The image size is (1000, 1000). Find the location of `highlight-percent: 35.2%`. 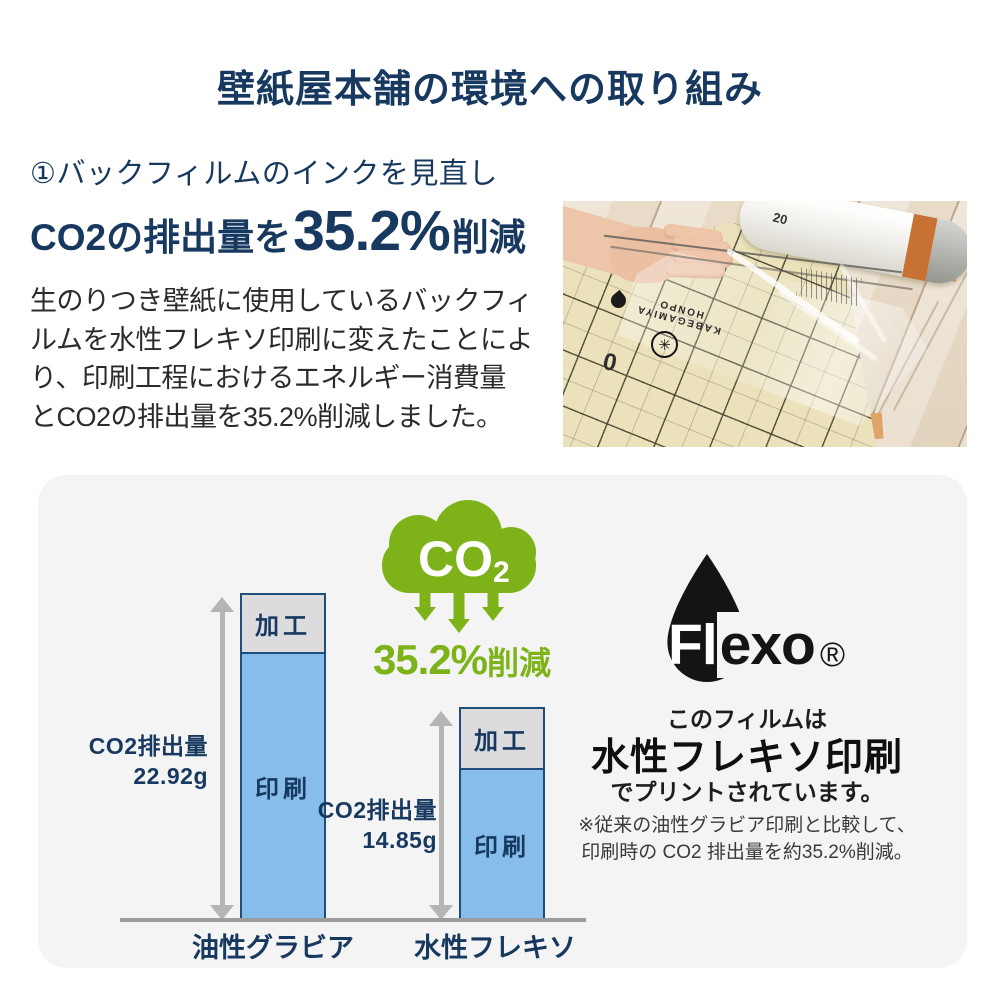

highlight-percent: 35.2% is located at coordinates (372, 231).